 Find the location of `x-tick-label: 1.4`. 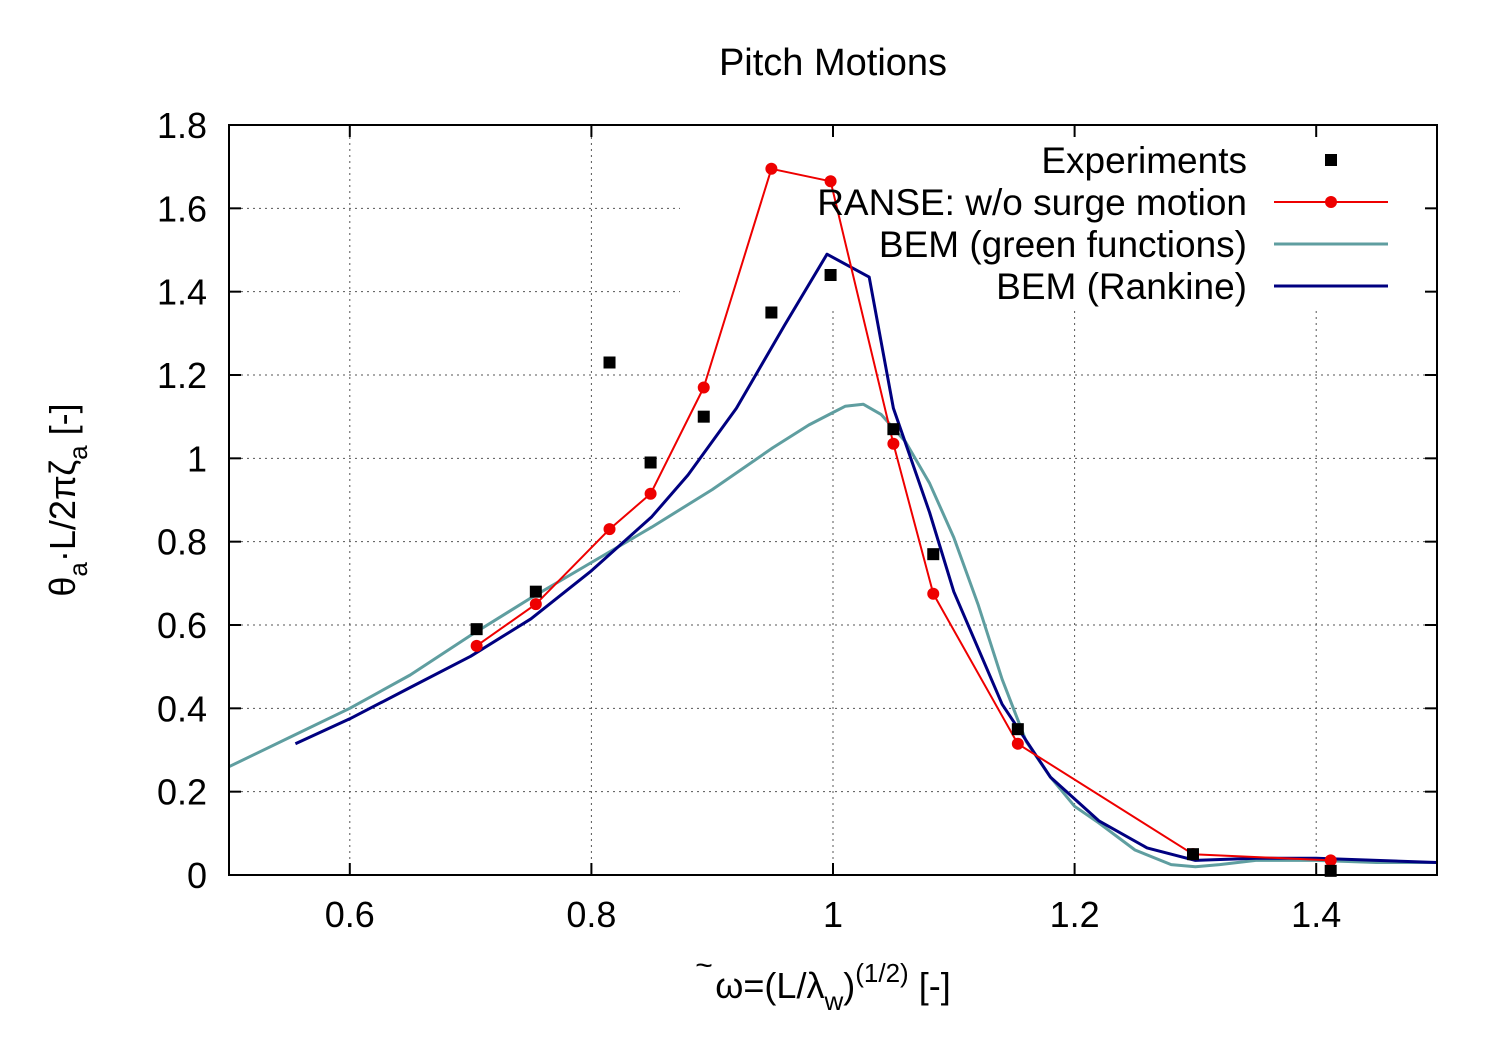

x-tick-label: 1.4 is located at coordinates (1316, 914).